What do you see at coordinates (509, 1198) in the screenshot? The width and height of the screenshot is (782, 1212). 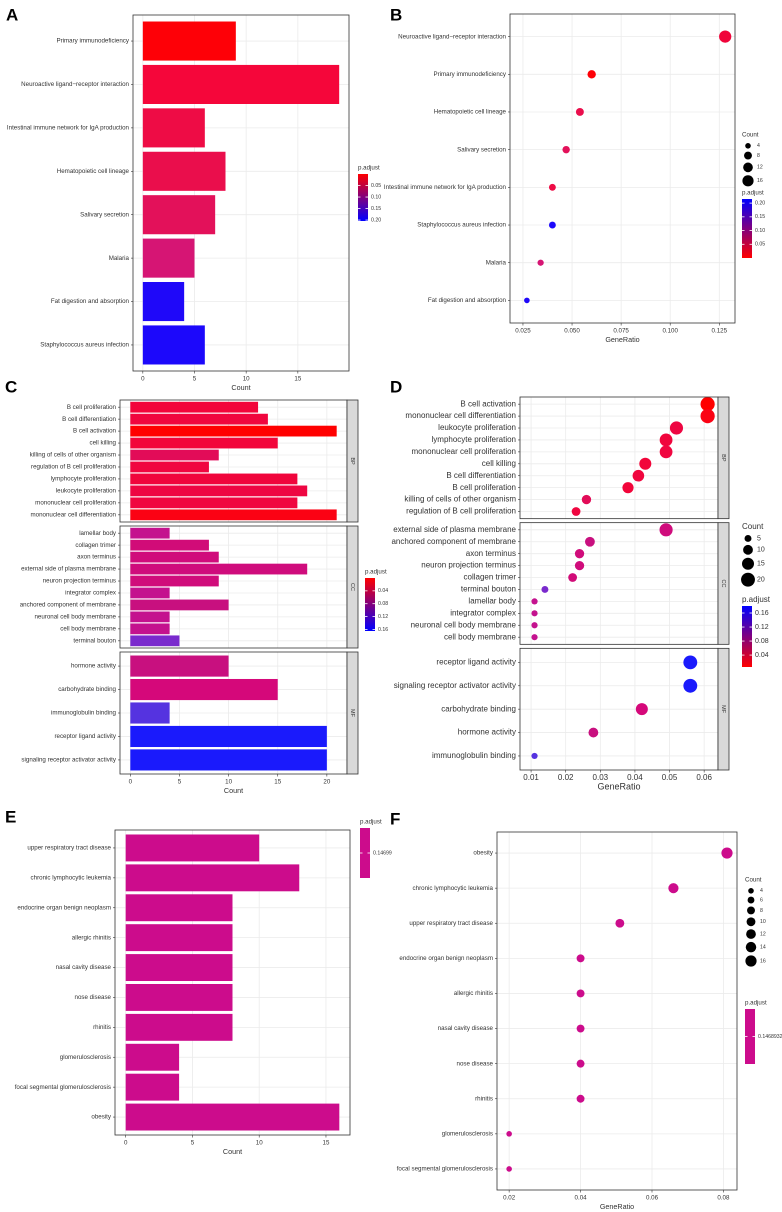 I see `x-tick-label: 0.02` at bounding box center [509, 1198].